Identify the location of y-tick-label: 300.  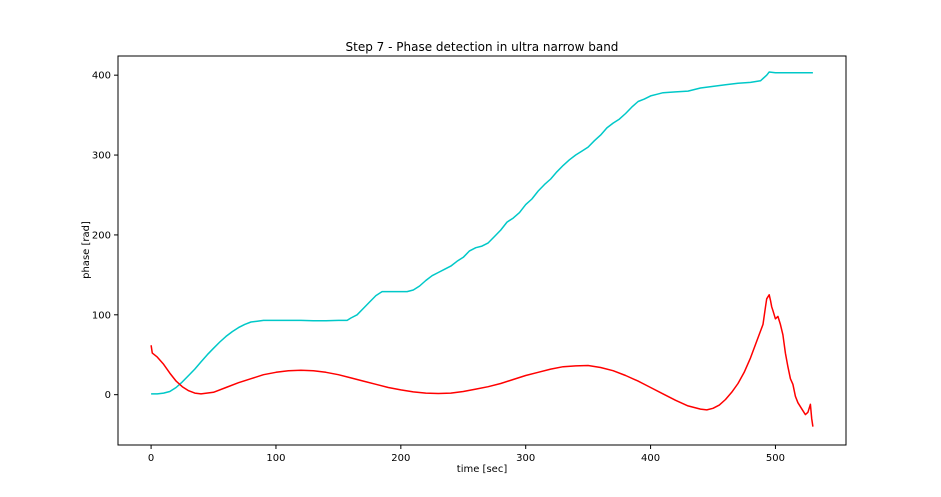
(101, 156).